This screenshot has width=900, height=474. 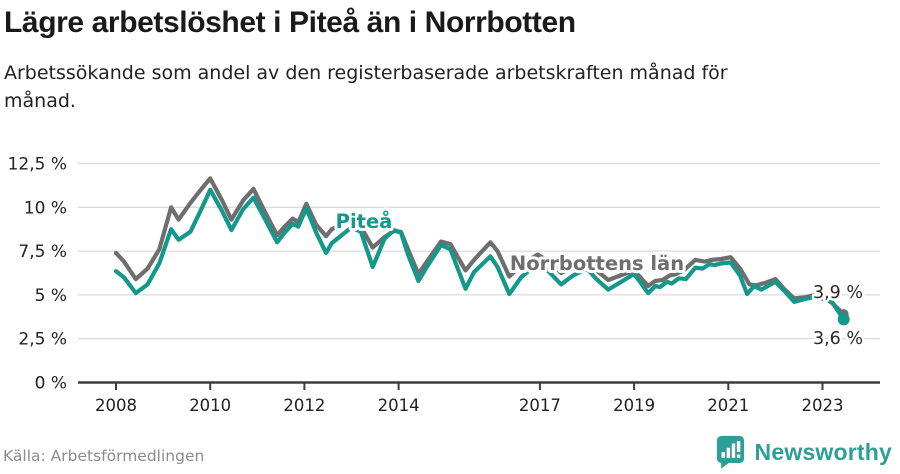 I want to click on x-axis-tick-label: 2008, so click(x=116, y=405).